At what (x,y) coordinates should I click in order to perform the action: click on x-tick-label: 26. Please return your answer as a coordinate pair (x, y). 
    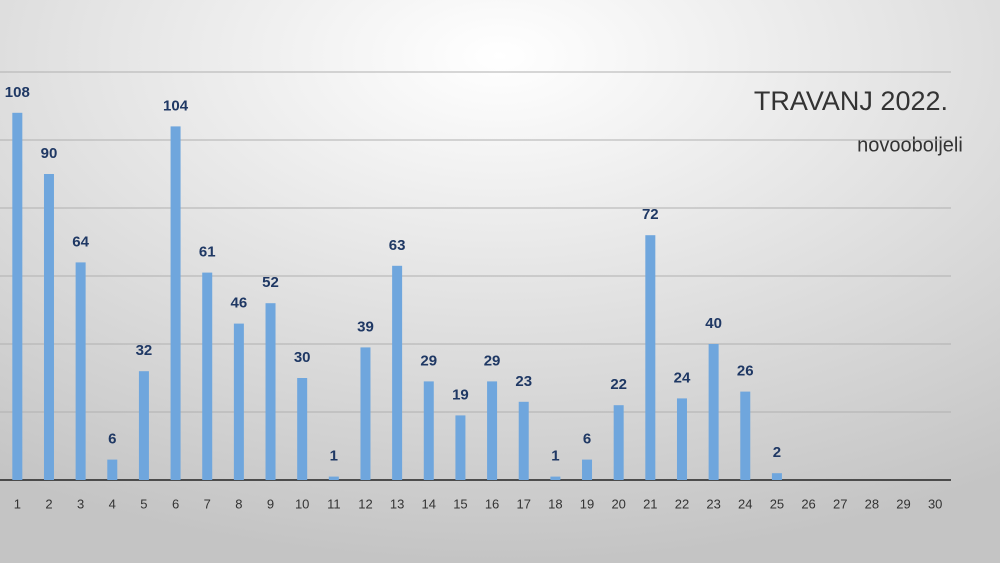
    Looking at the image, I should click on (808, 503).